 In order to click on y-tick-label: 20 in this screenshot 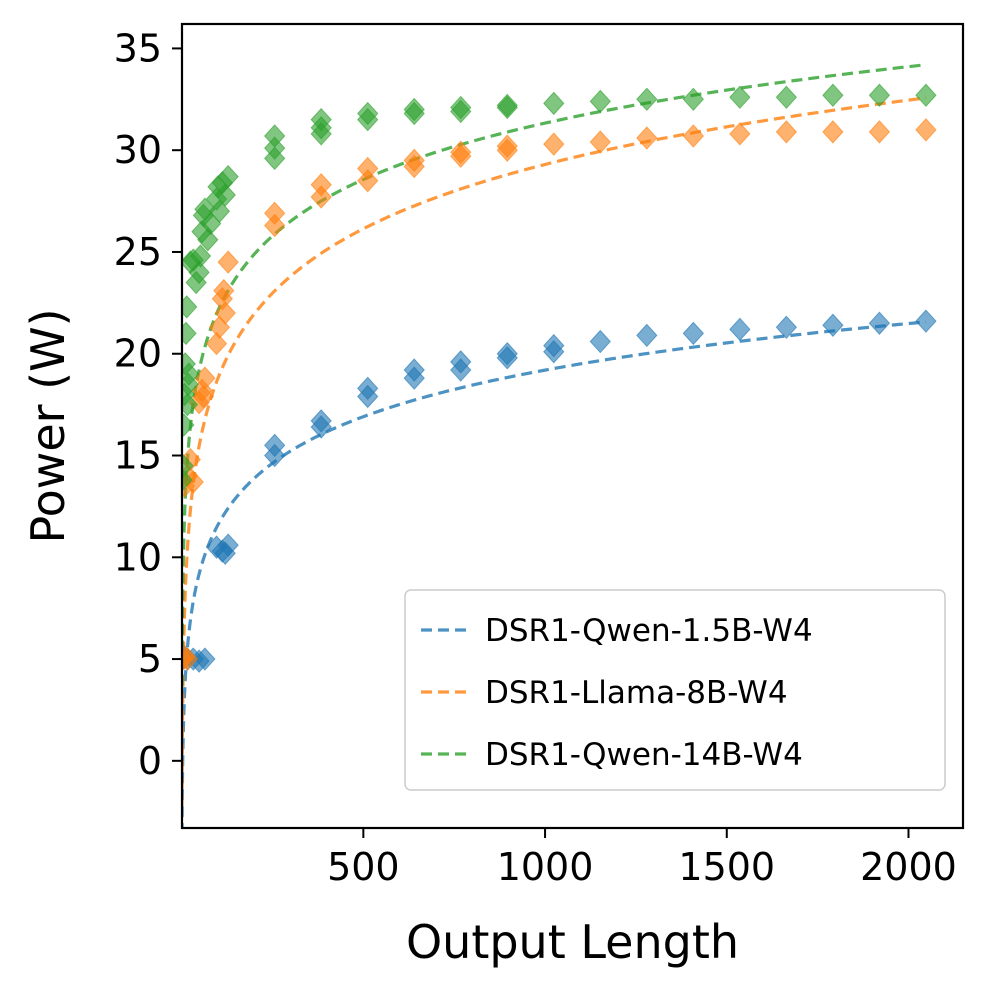, I will do `click(138, 354)`.